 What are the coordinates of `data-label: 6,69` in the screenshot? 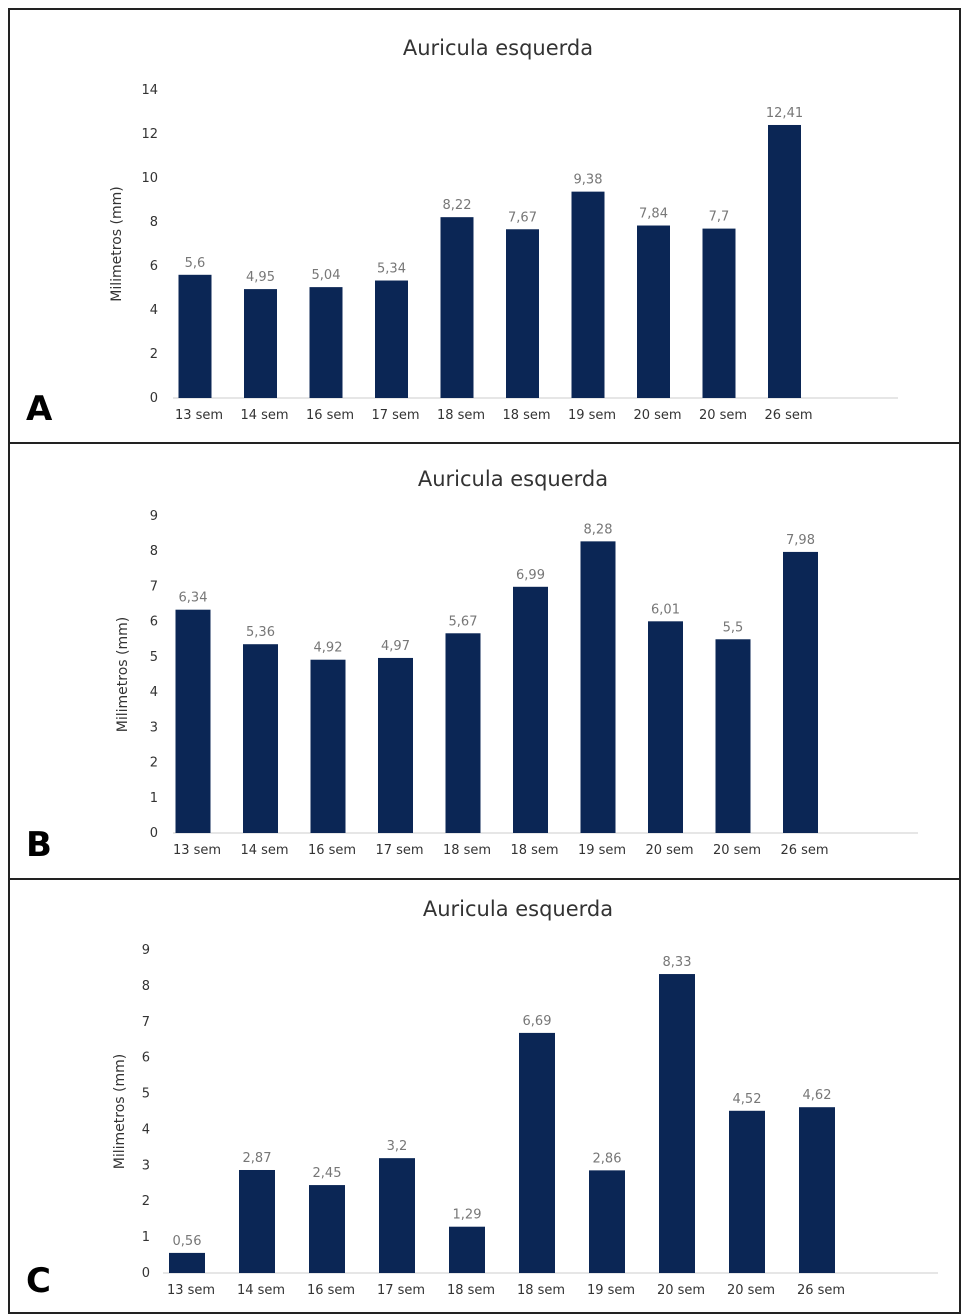 It's located at (537, 1021).